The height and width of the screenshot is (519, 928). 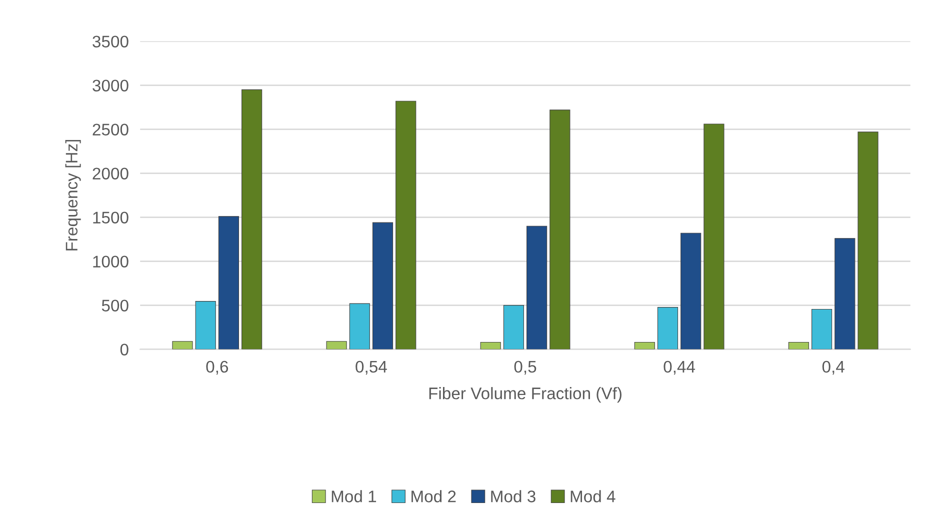 I want to click on legend-label: Mod 2, so click(x=434, y=496).